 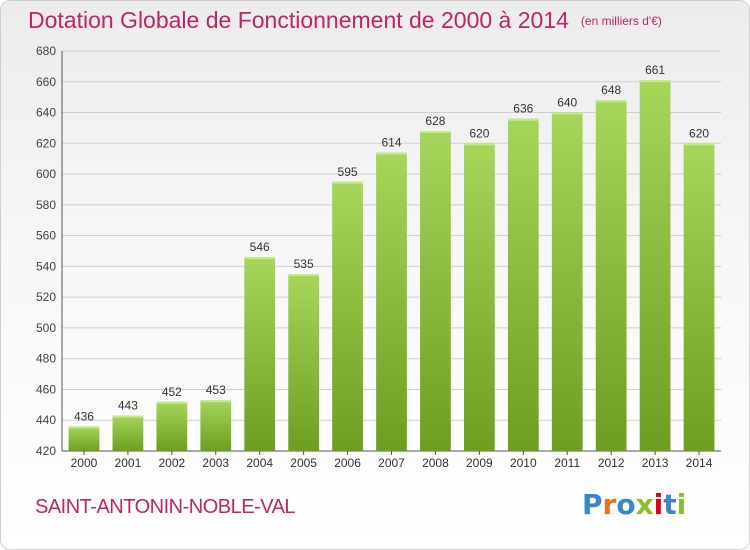 What do you see at coordinates (611, 90) in the screenshot?
I see `data-label: 648` at bounding box center [611, 90].